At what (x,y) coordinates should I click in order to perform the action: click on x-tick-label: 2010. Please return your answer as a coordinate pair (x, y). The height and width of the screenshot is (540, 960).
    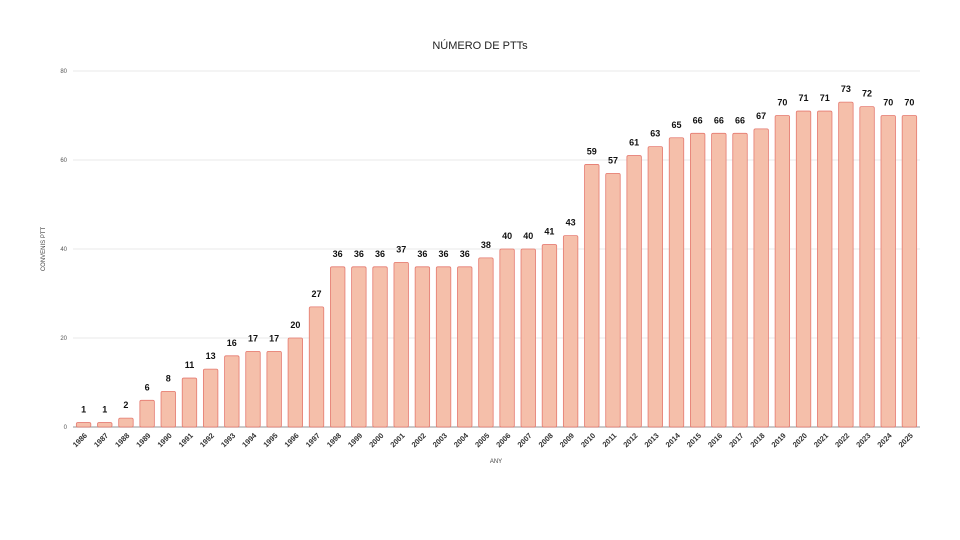
    Looking at the image, I should click on (588, 440).